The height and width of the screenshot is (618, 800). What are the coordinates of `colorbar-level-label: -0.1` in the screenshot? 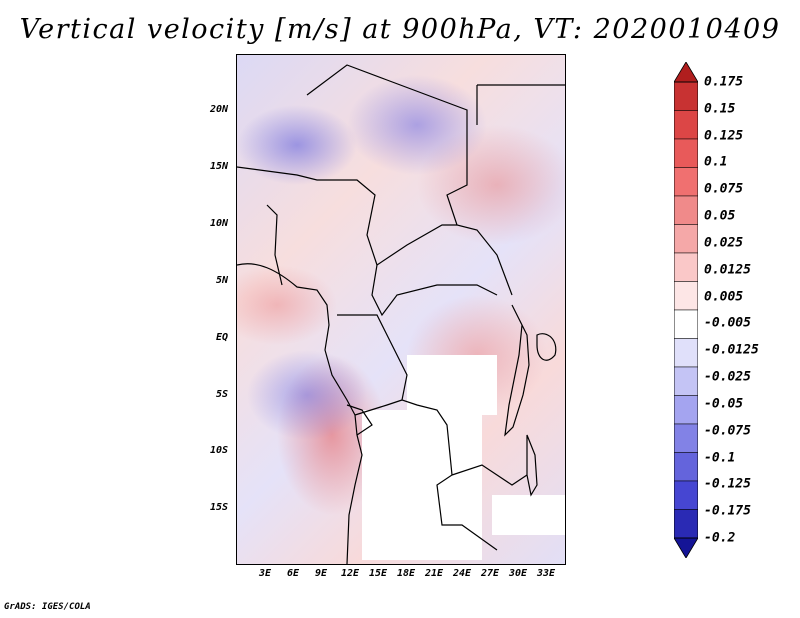 It's located at (720, 458).